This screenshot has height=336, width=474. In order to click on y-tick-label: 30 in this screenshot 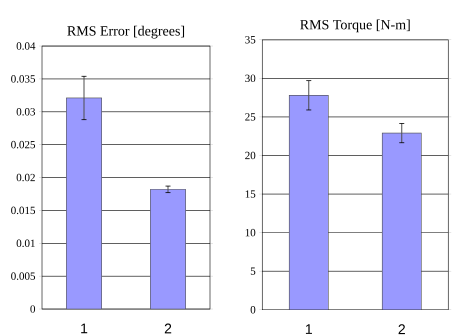, I will do `click(250, 78)`.